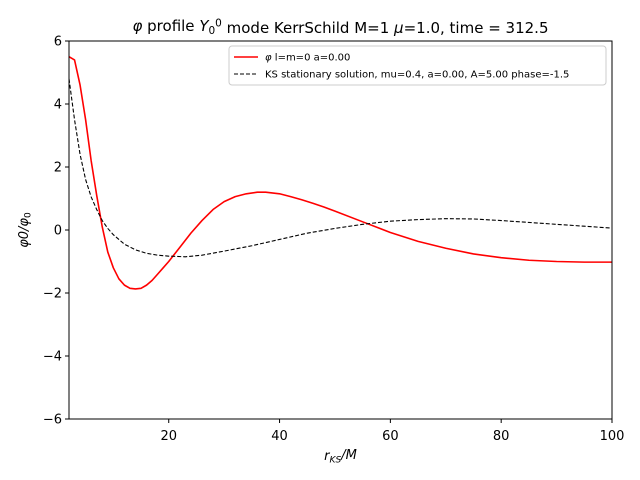 Image resolution: width=640 pixels, height=480 pixels. I want to click on x-axis-label: rKS/M, so click(340, 457).